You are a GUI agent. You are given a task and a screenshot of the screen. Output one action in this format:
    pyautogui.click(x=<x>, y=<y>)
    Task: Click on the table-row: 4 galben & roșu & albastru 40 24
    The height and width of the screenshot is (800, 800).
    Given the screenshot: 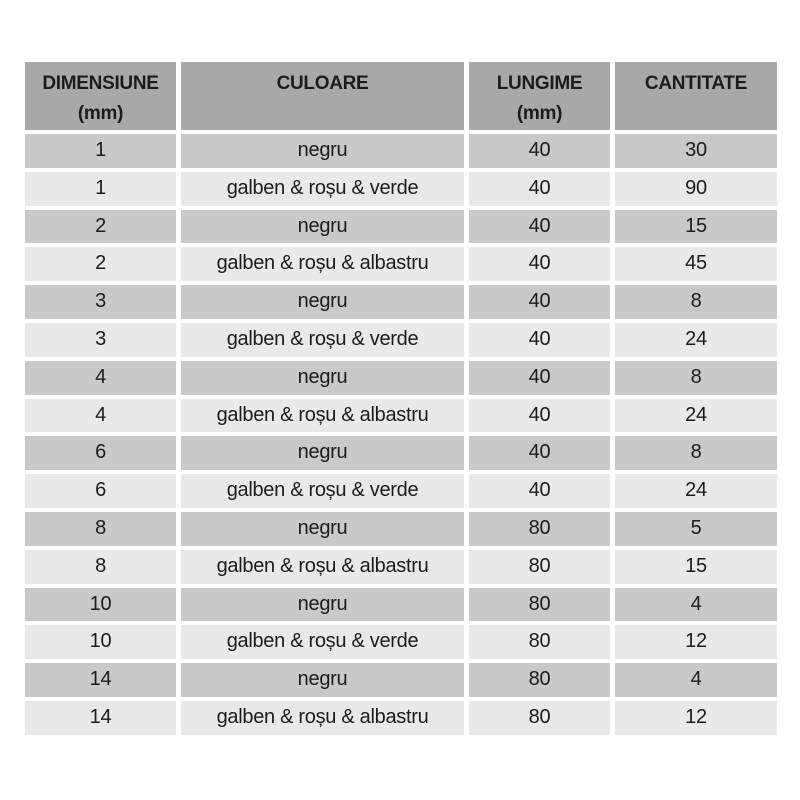 What is the action you would take?
    pyautogui.click(x=401, y=415)
    